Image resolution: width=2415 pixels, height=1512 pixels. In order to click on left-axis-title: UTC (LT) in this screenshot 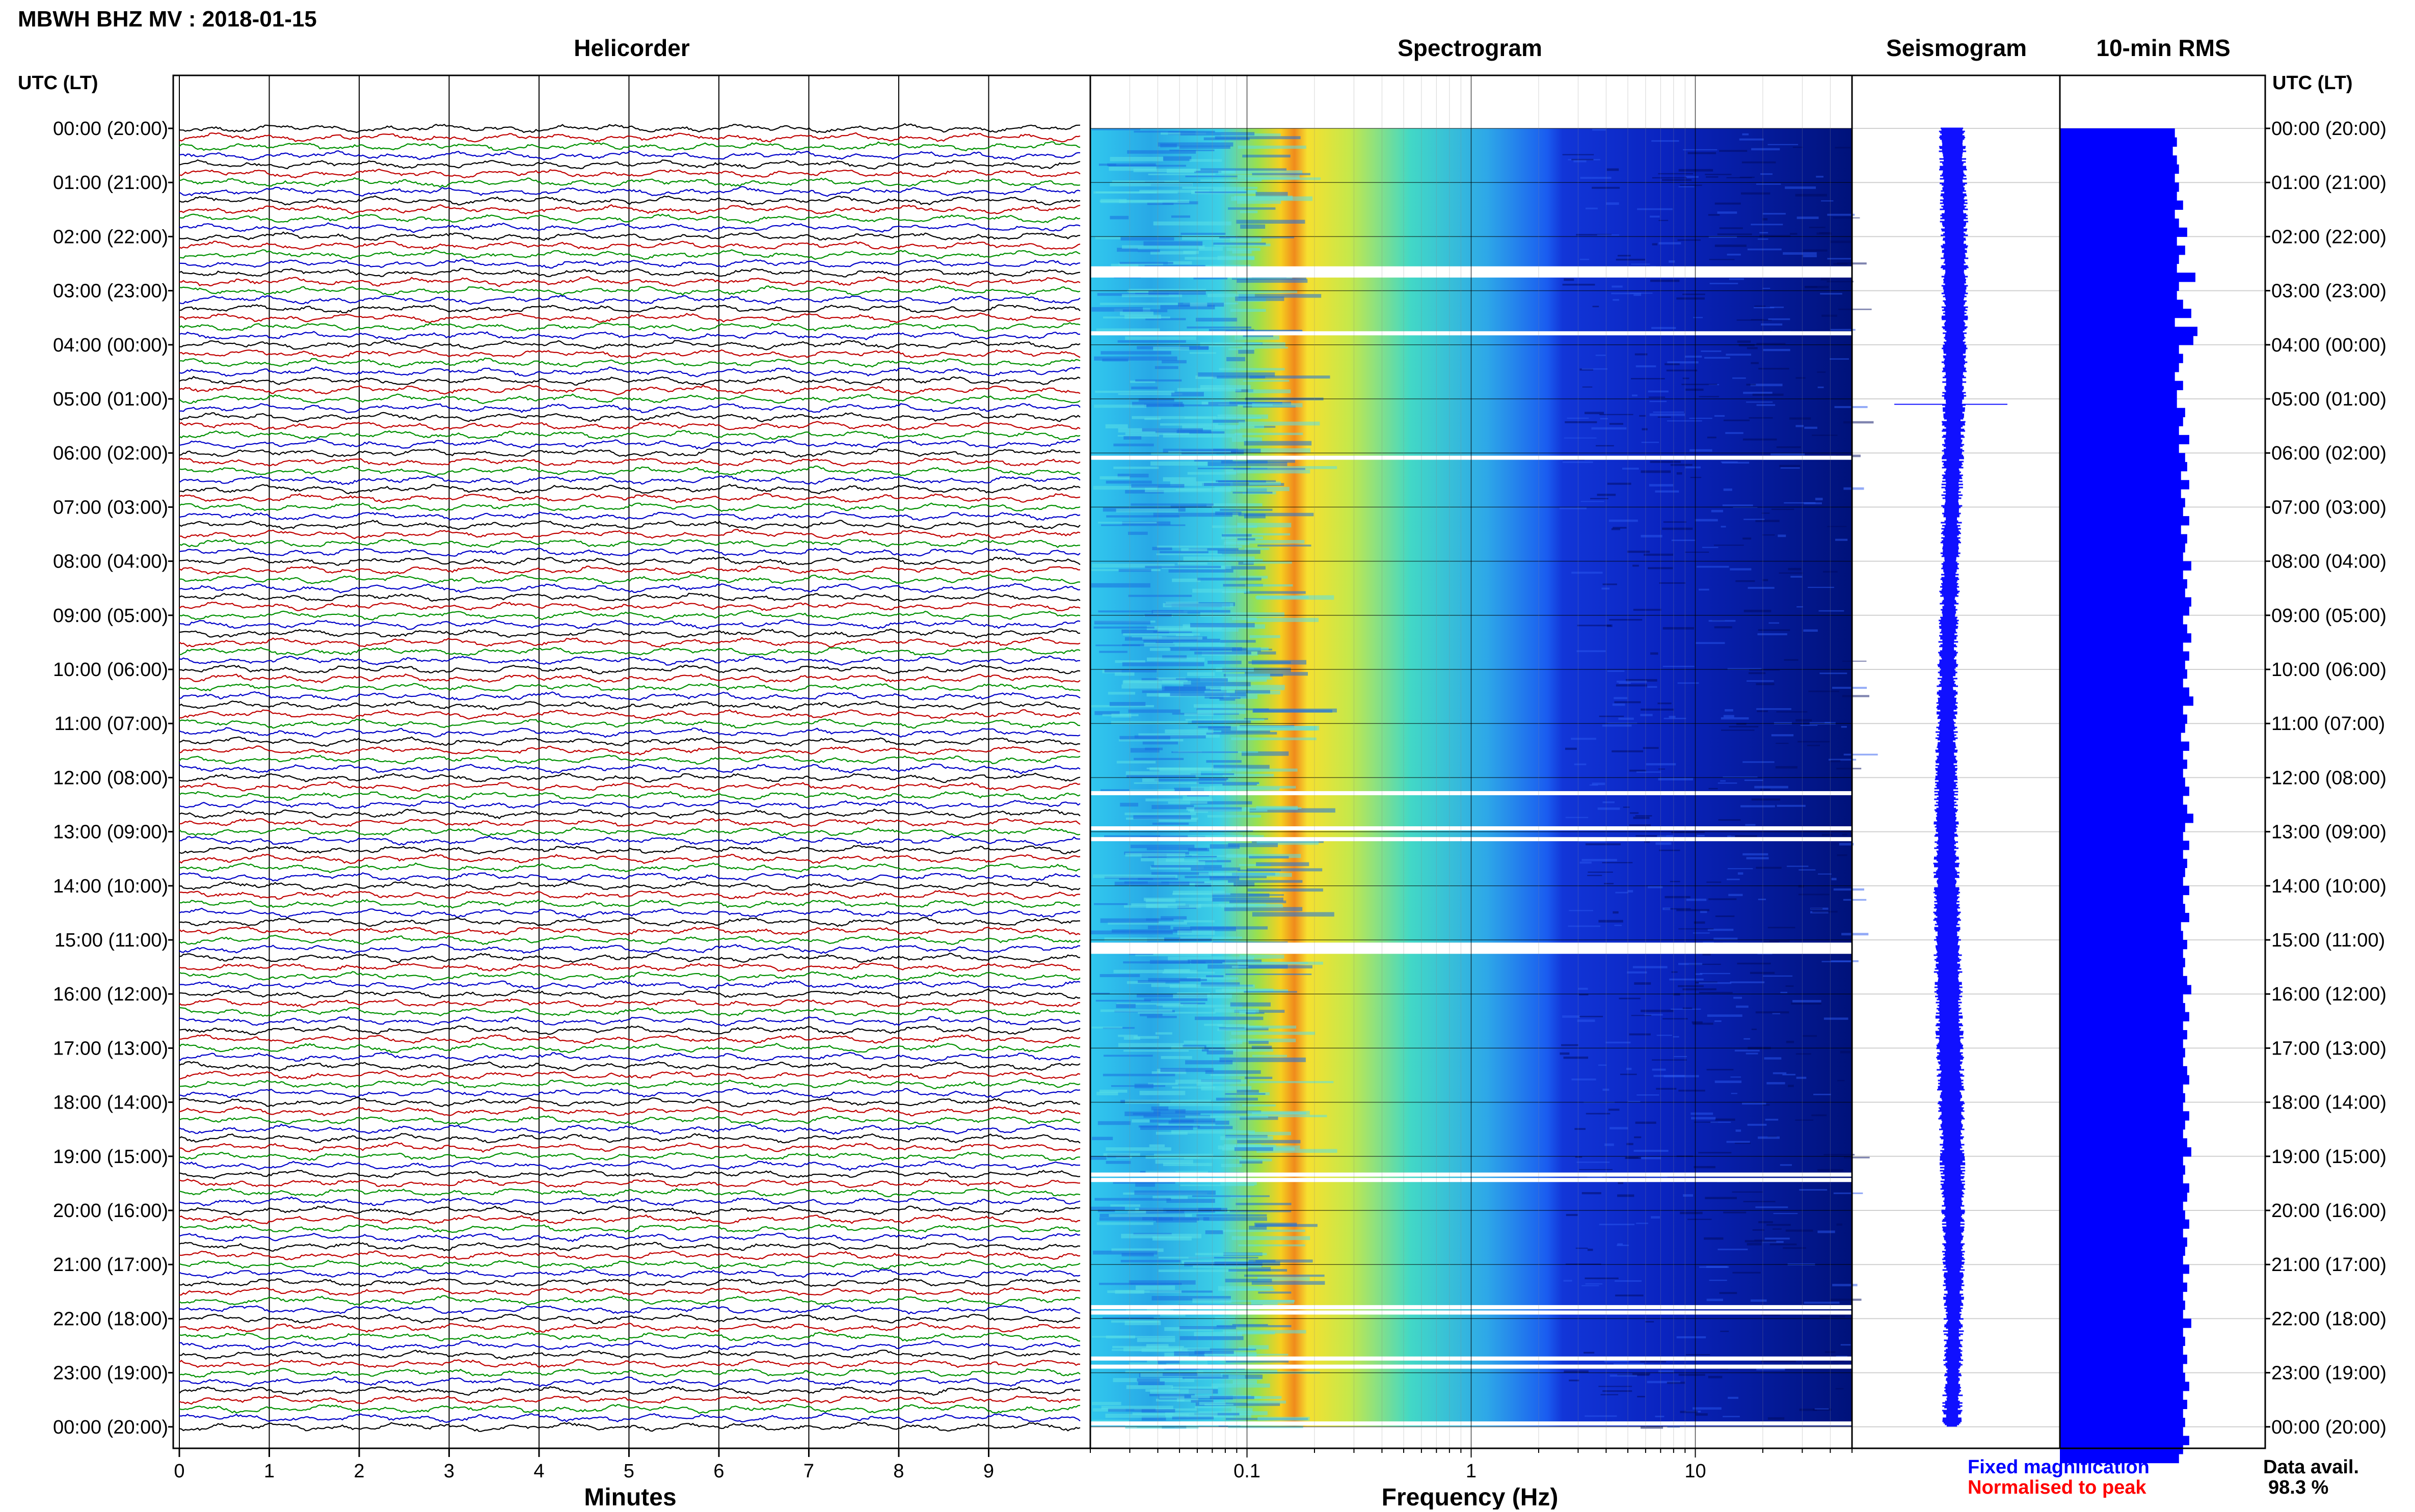, I will do `click(58, 83)`.